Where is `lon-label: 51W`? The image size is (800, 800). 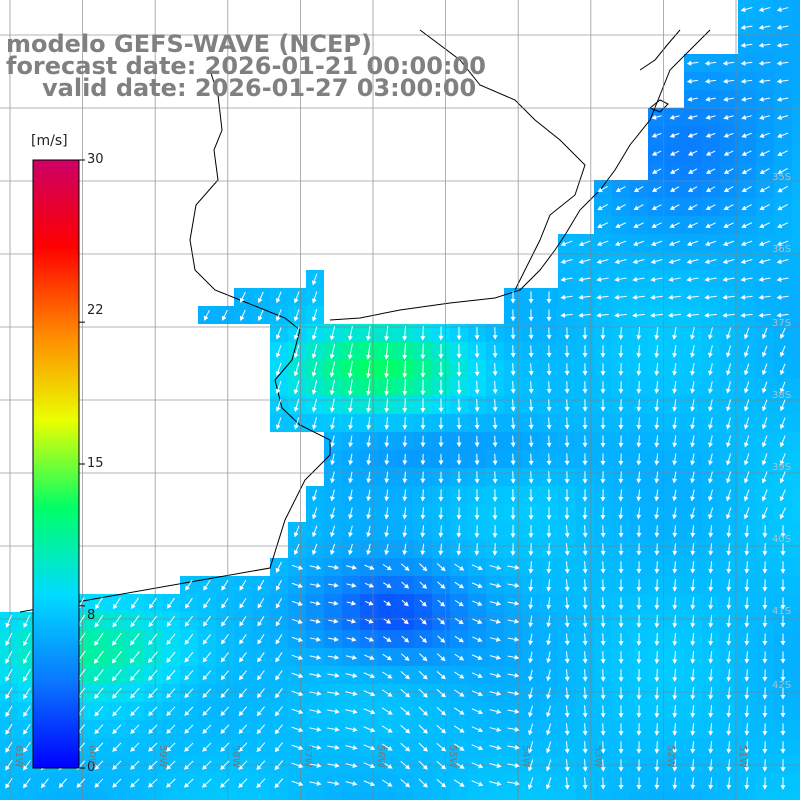
lon-label: 51W is located at coordinates (742, 756).